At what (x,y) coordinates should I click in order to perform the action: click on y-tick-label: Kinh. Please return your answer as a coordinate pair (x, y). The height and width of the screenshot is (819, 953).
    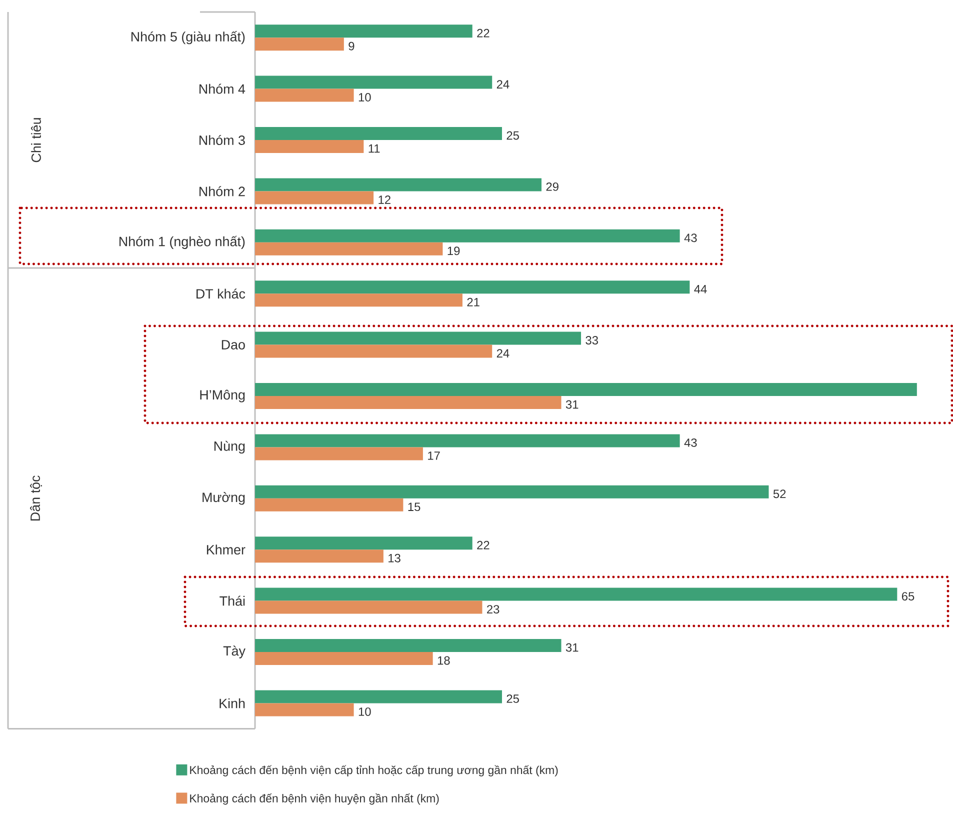
    Looking at the image, I should click on (232, 703).